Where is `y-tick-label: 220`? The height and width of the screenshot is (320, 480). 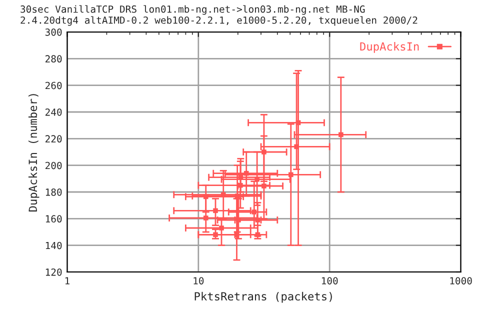 y-tick-label: 220 is located at coordinates (54, 139).